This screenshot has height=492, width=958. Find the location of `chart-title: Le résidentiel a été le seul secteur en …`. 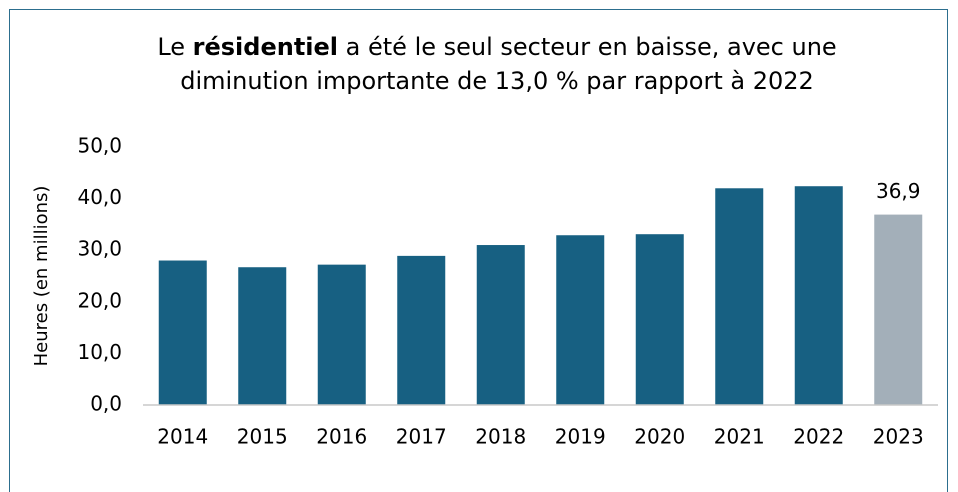

chart-title: Le résidentiel a été le seul secteur en … is located at coordinates (497, 64).